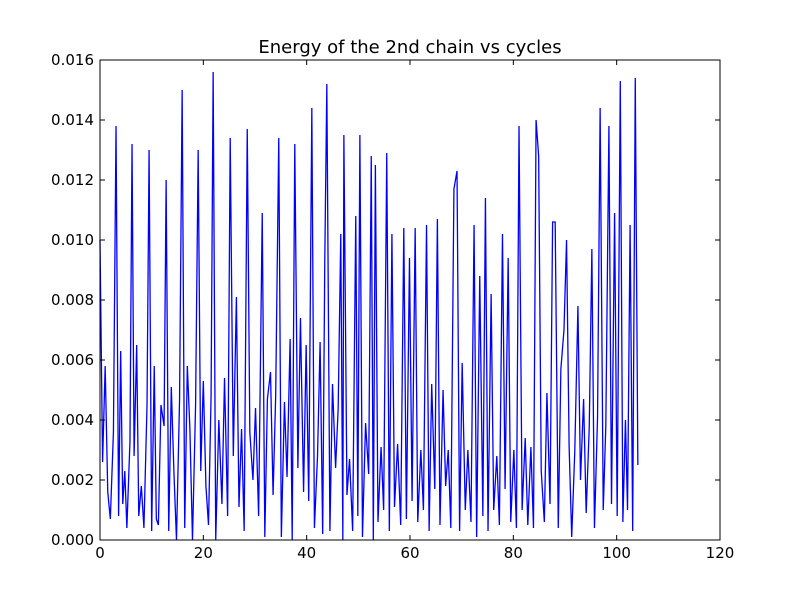  Describe the element at coordinates (72, 240) in the screenshot. I see `y-tick-label: 0.010` at that location.